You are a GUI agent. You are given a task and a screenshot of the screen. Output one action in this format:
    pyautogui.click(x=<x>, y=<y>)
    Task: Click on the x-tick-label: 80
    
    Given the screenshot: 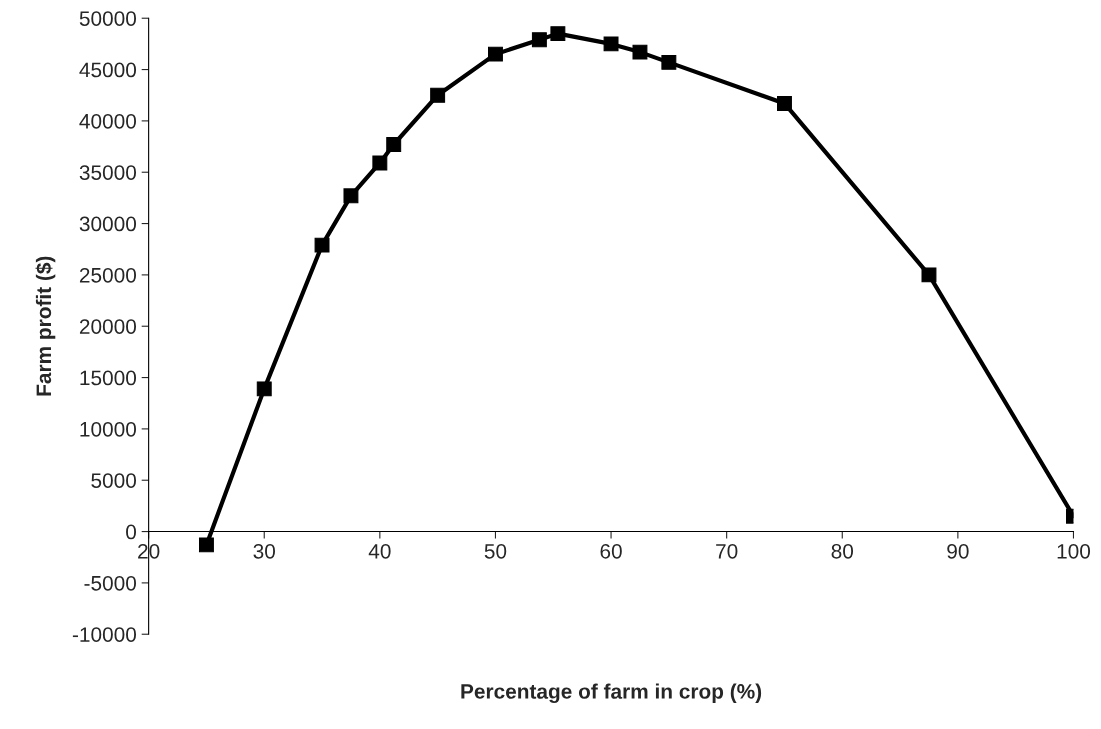 What is the action you would take?
    pyautogui.click(x=842, y=551)
    